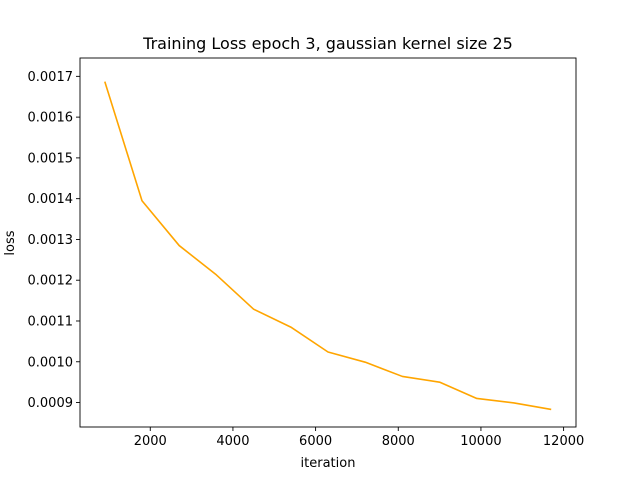 This screenshot has height=480, width=640. What do you see at coordinates (328, 463) in the screenshot?
I see `x-axis-label: iteration` at bounding box center [328, 463].